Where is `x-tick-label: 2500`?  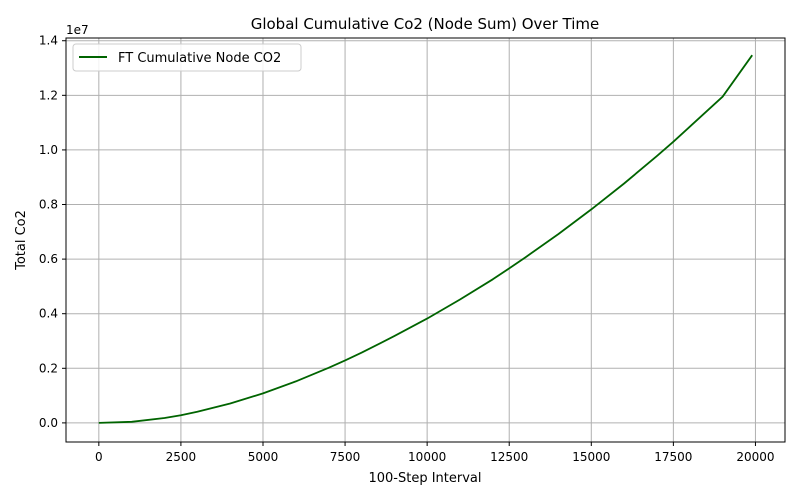
x-tick-label: 2500 is located at coordinates (181, 457).